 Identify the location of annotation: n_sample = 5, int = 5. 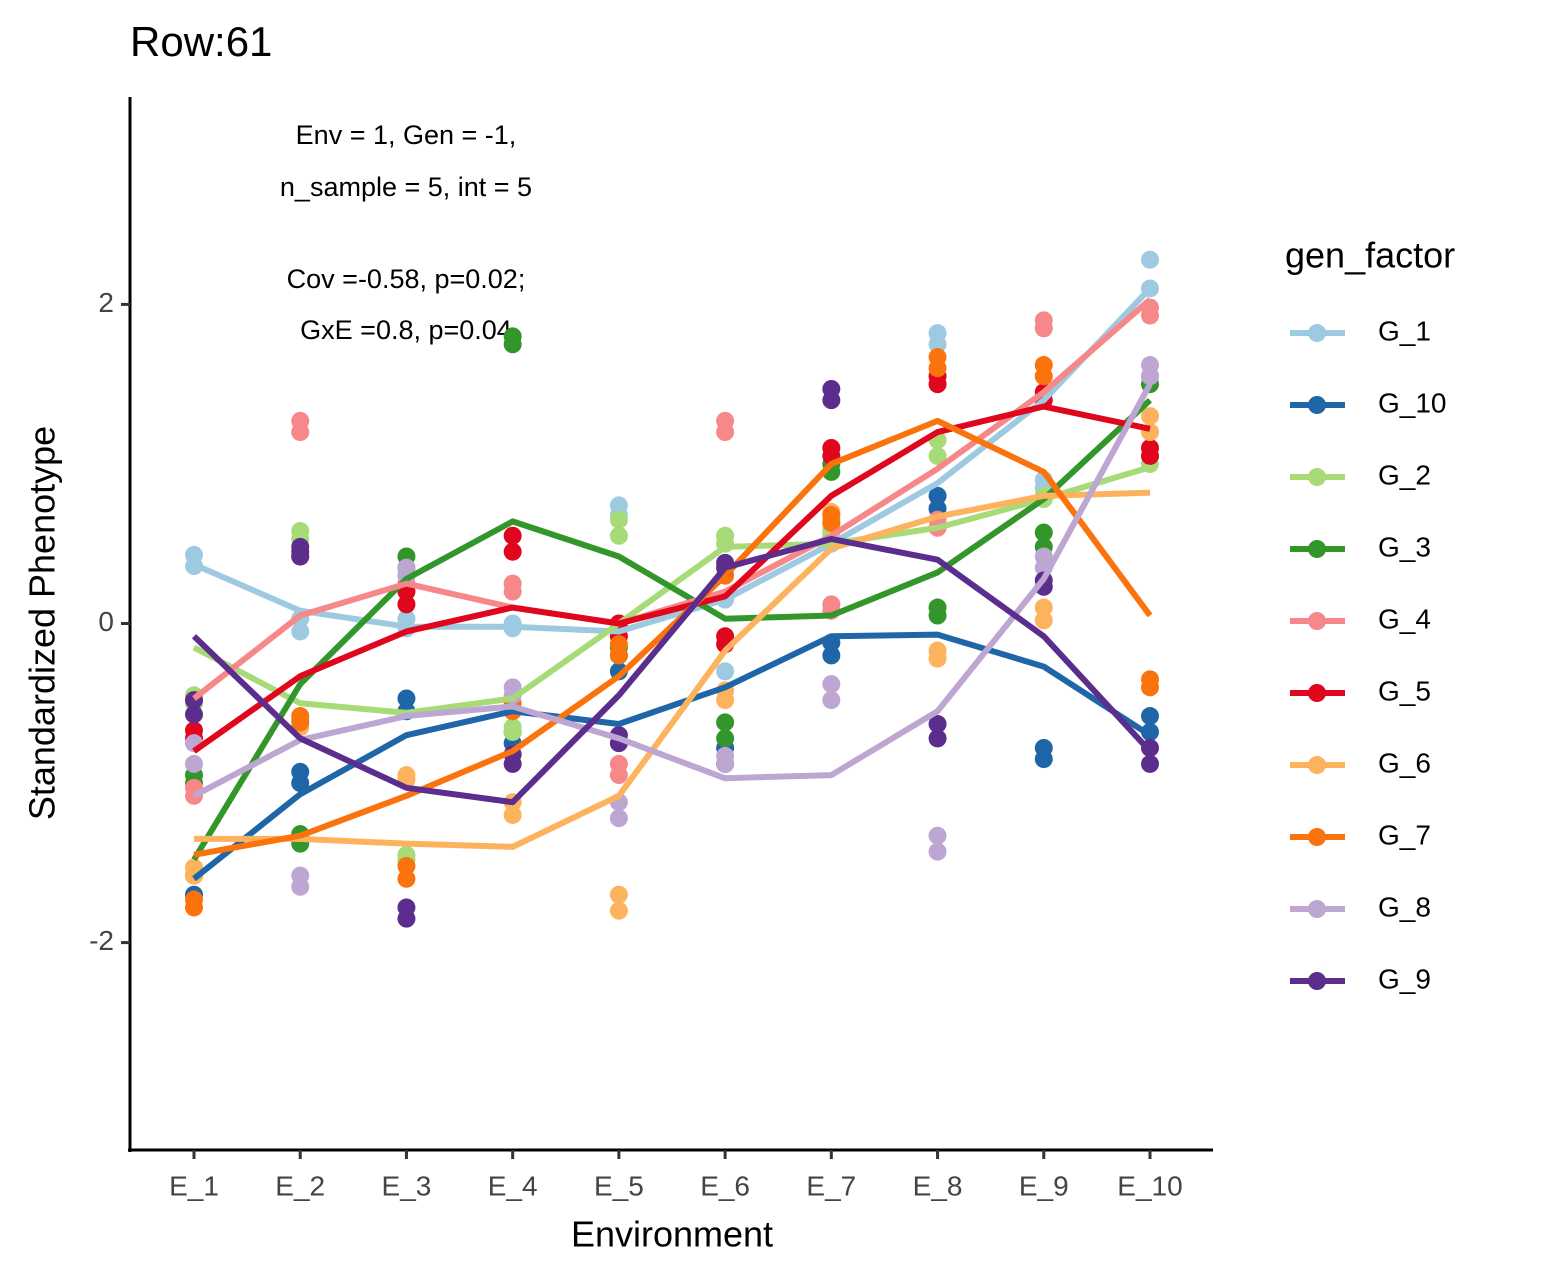
(406, 187).